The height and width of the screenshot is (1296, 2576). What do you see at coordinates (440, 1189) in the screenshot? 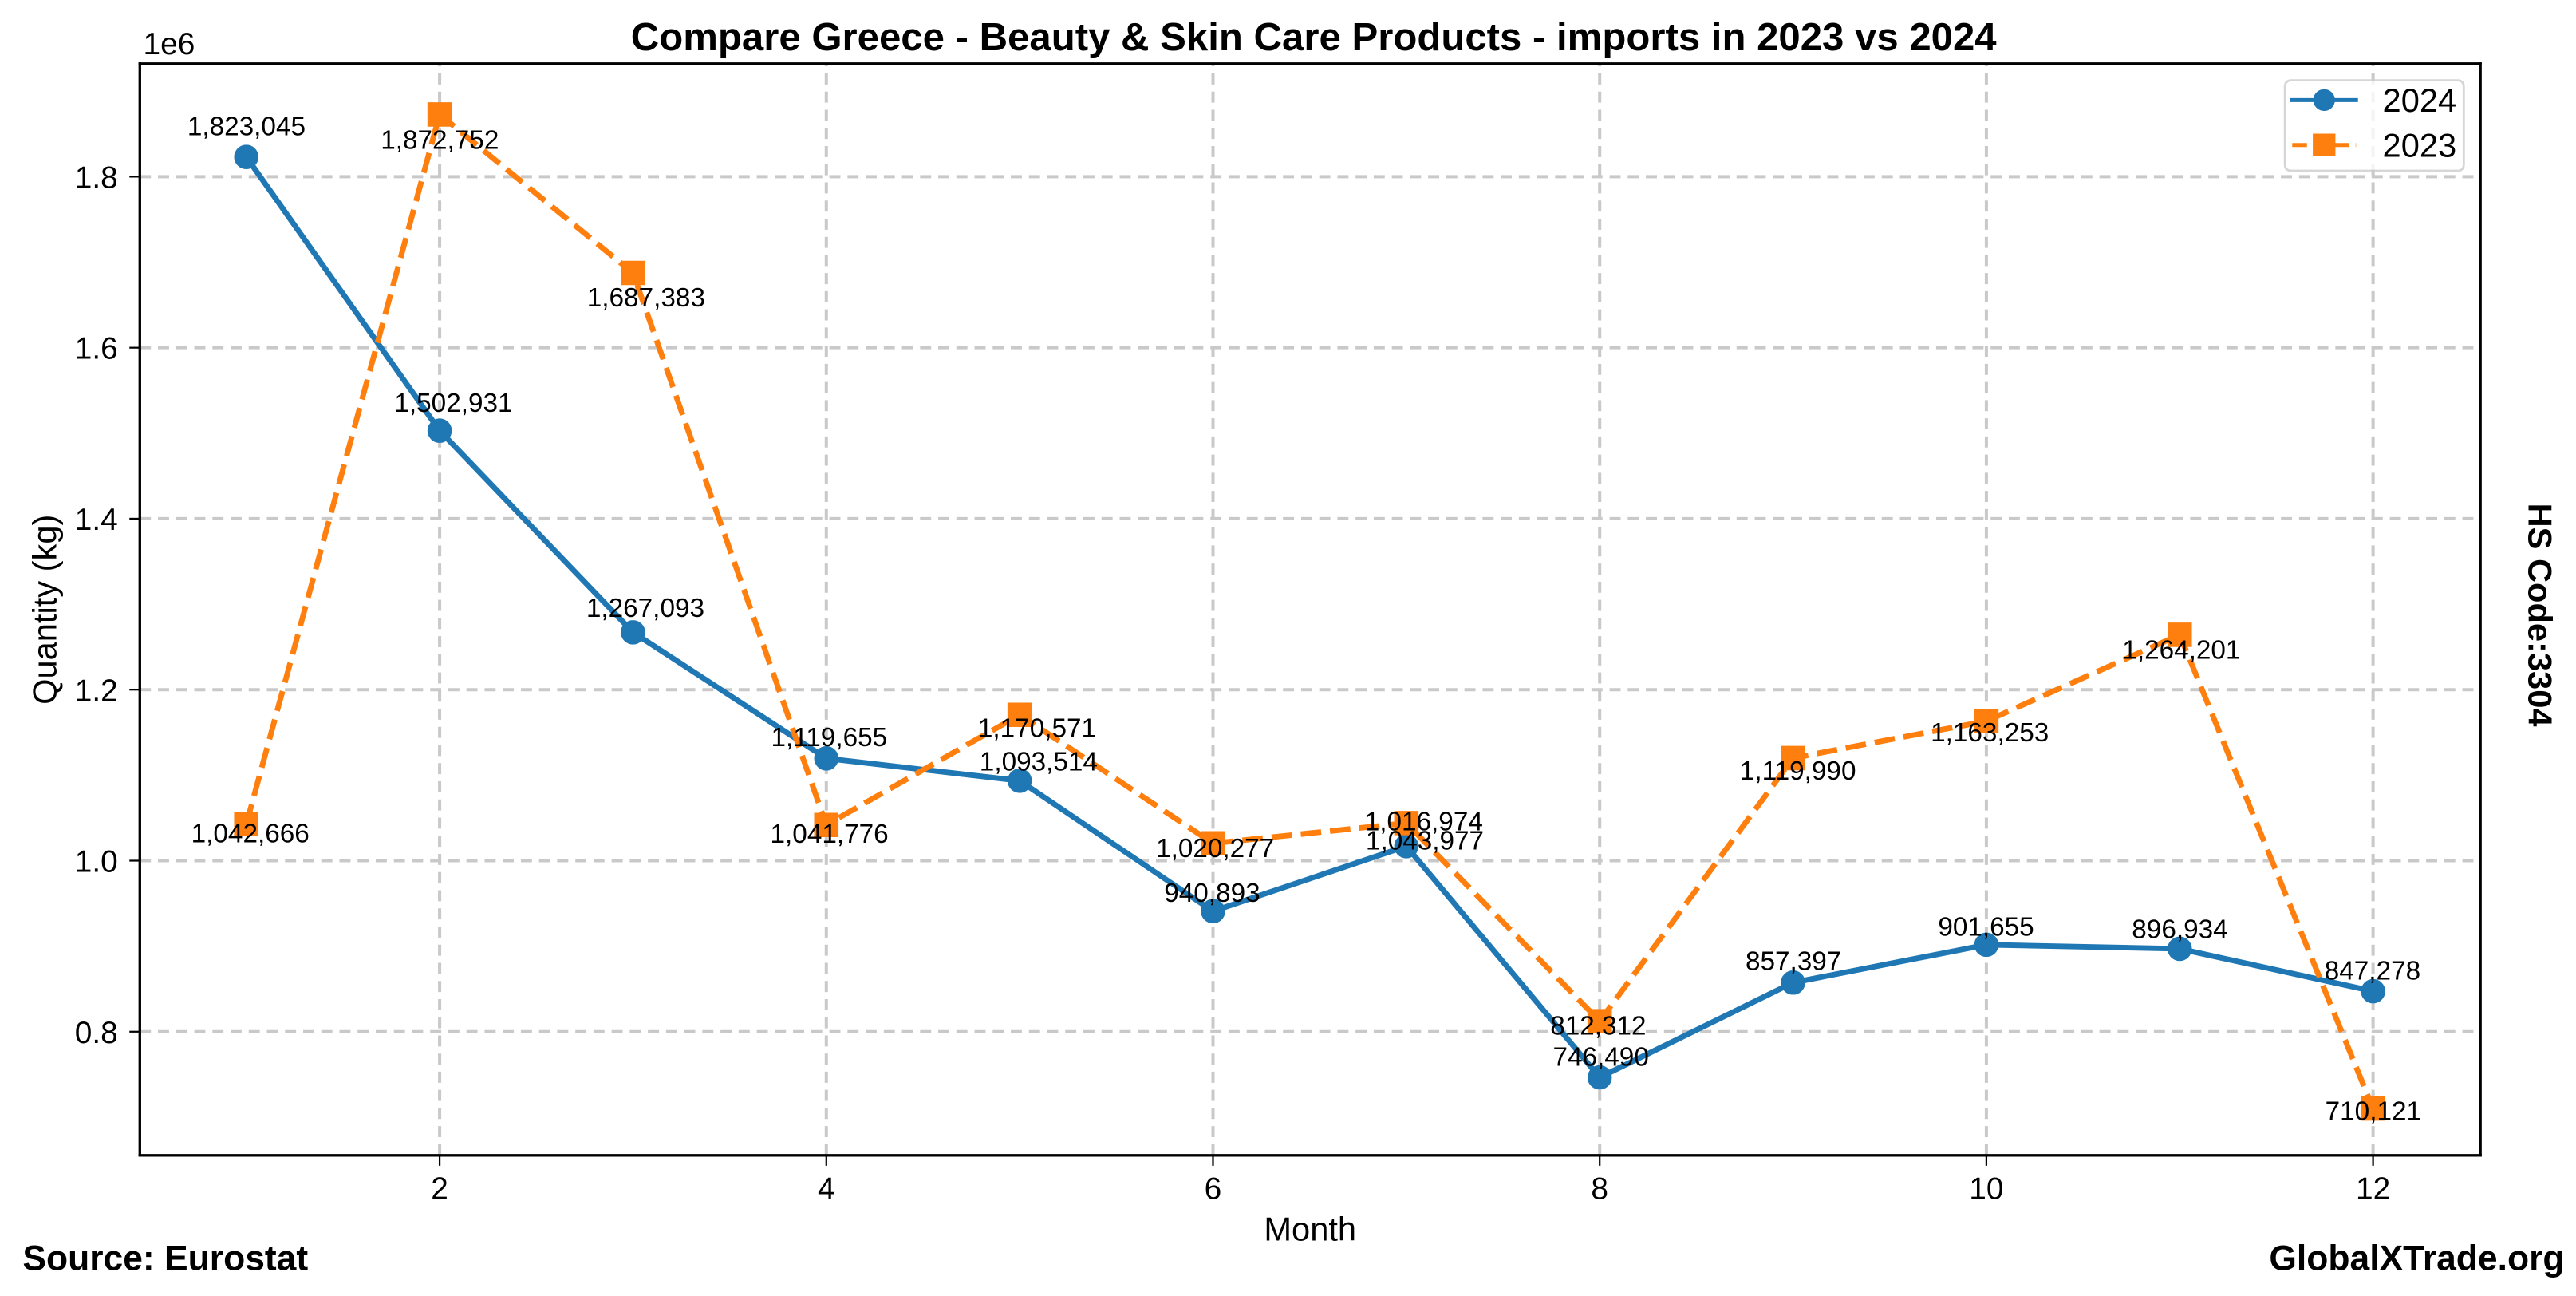
I see `svg-text: 2` at bounding box center [440, 1189].